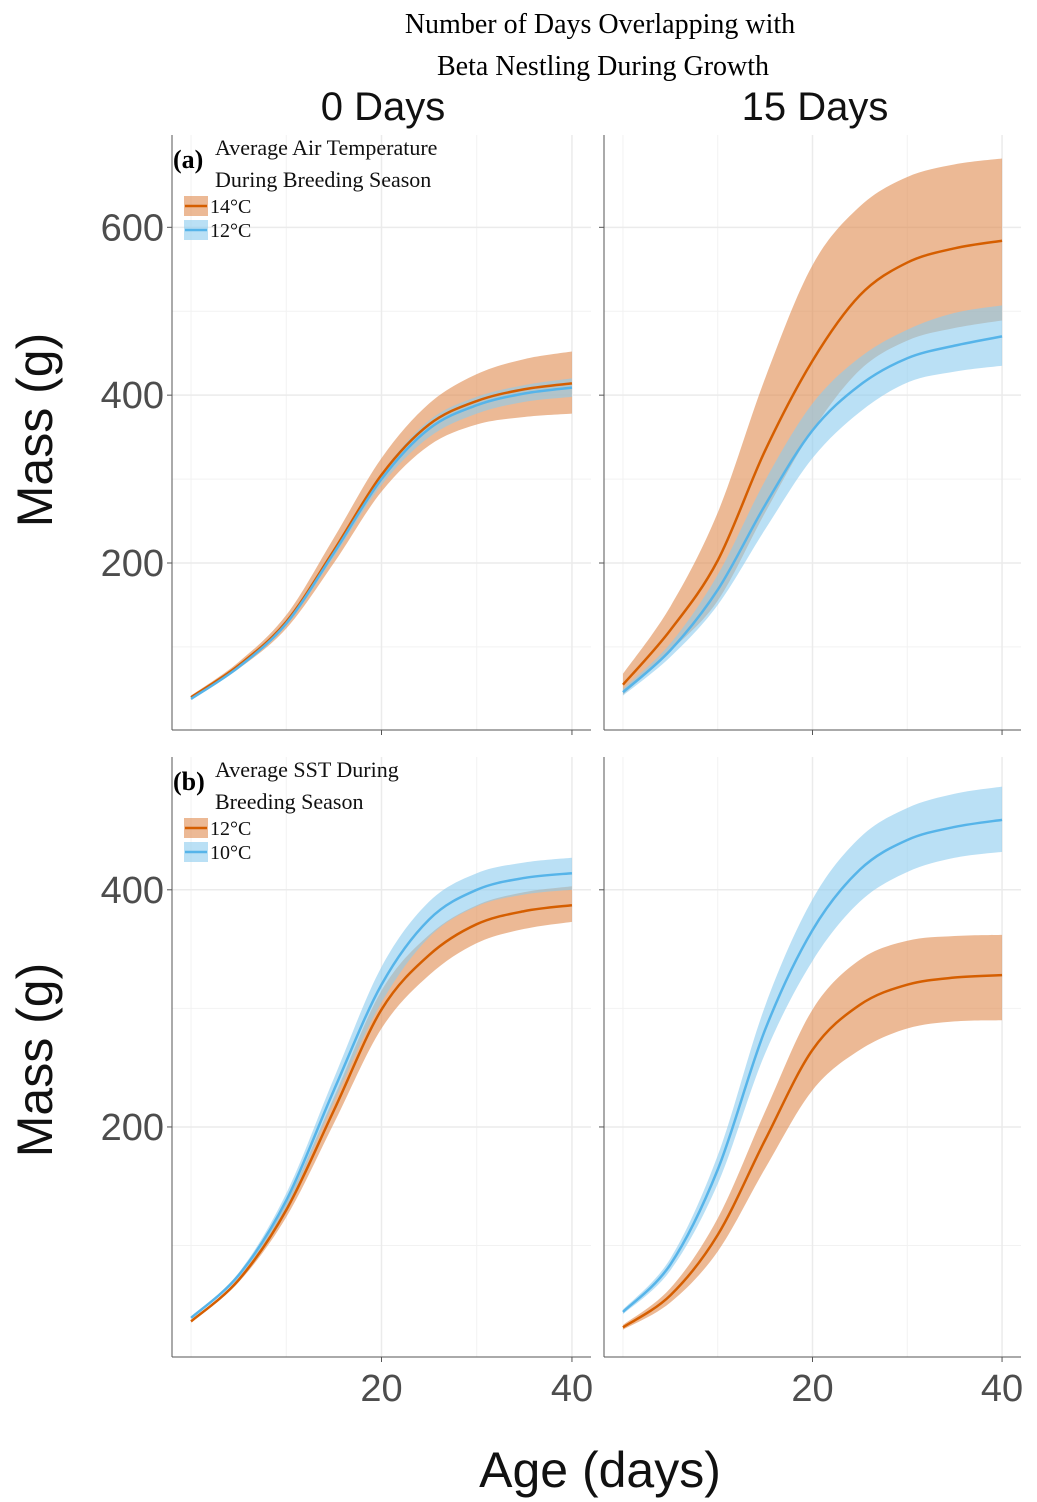 The width and height of the screenshot is (1037, 1502). Describe the element at coordinates (230, 207) in the screenshot. I see `legend-label: 14°C` at that location.